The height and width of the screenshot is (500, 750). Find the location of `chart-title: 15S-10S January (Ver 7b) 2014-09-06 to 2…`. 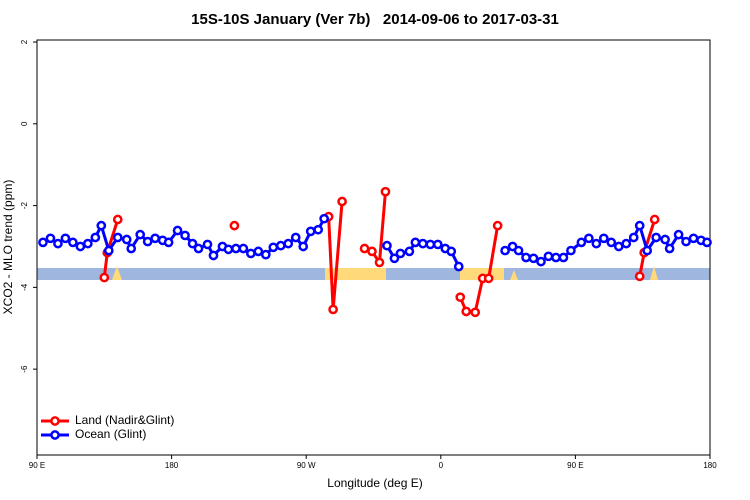

chart-title: 15S-10S January (Ver 7b) 2014-09-06 to 2… is located at coordinates (375, 19).